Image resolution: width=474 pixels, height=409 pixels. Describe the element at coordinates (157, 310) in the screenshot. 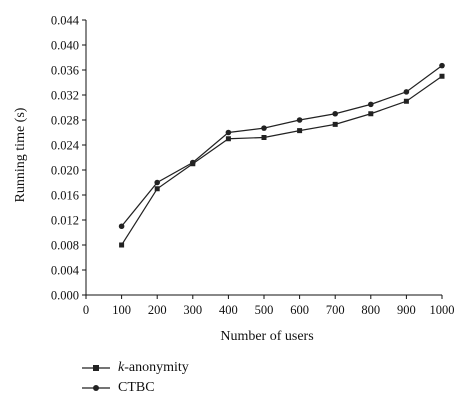

I see `x-tick-label: 200` at that location.